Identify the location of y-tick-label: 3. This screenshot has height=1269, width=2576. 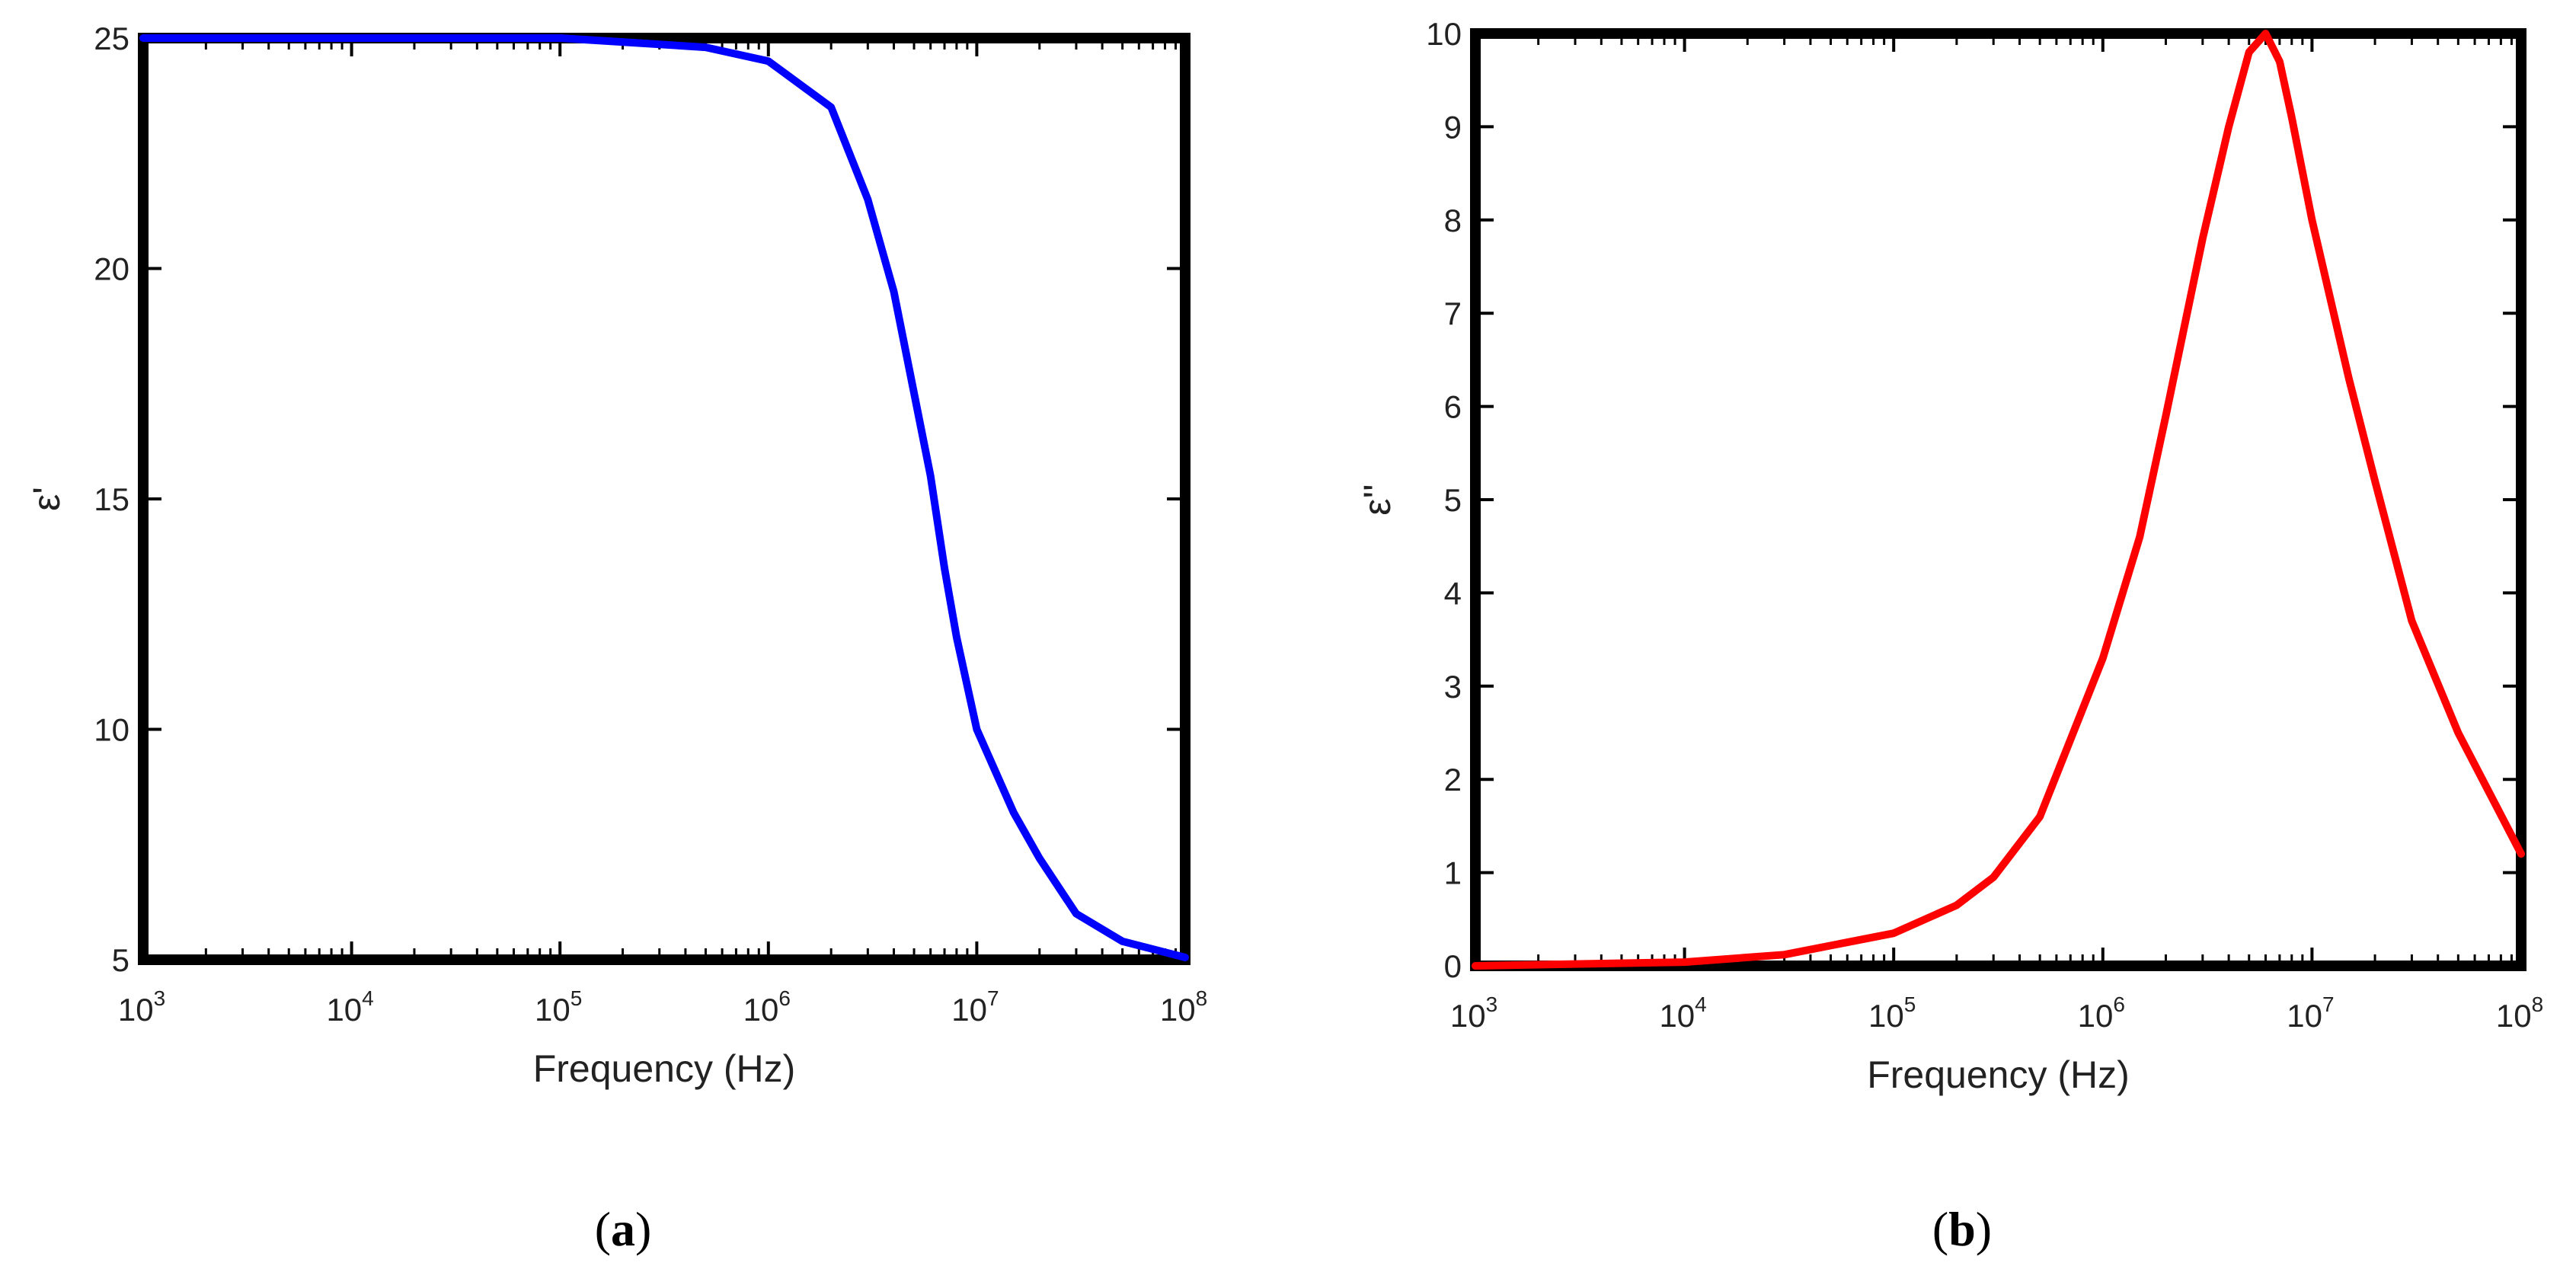
(1453, 687).